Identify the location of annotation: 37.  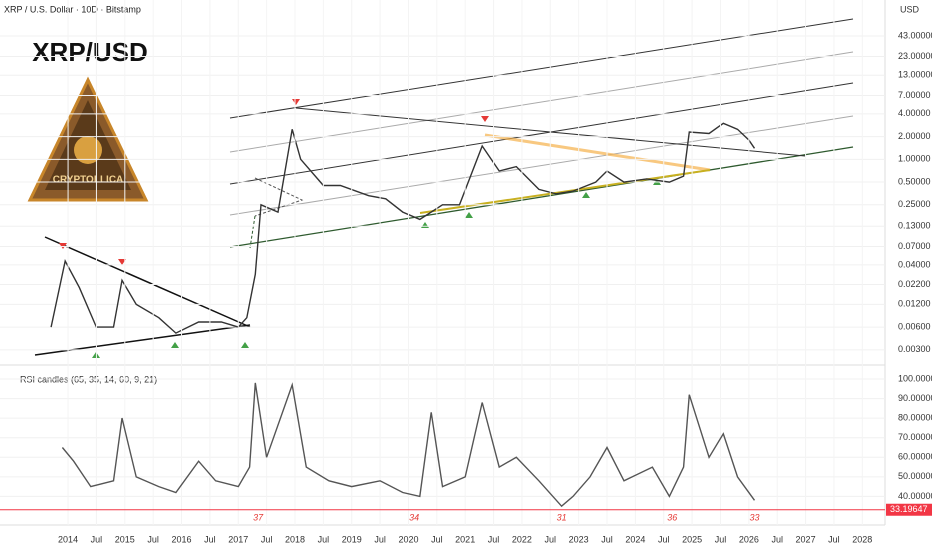
(258, 517).